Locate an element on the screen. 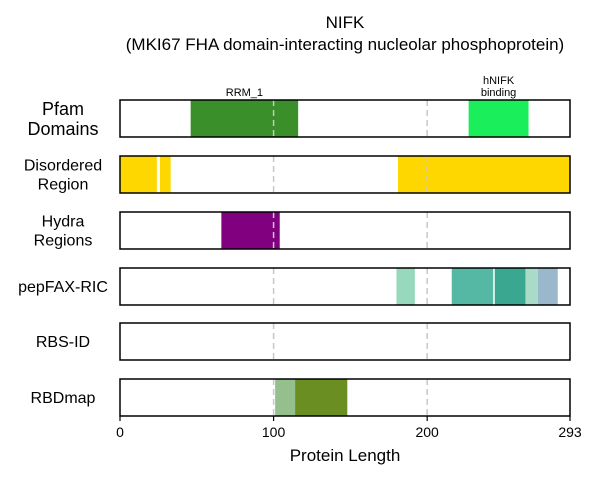  x-axis: 0 100 200 293 is located at coordinates (349, 428).